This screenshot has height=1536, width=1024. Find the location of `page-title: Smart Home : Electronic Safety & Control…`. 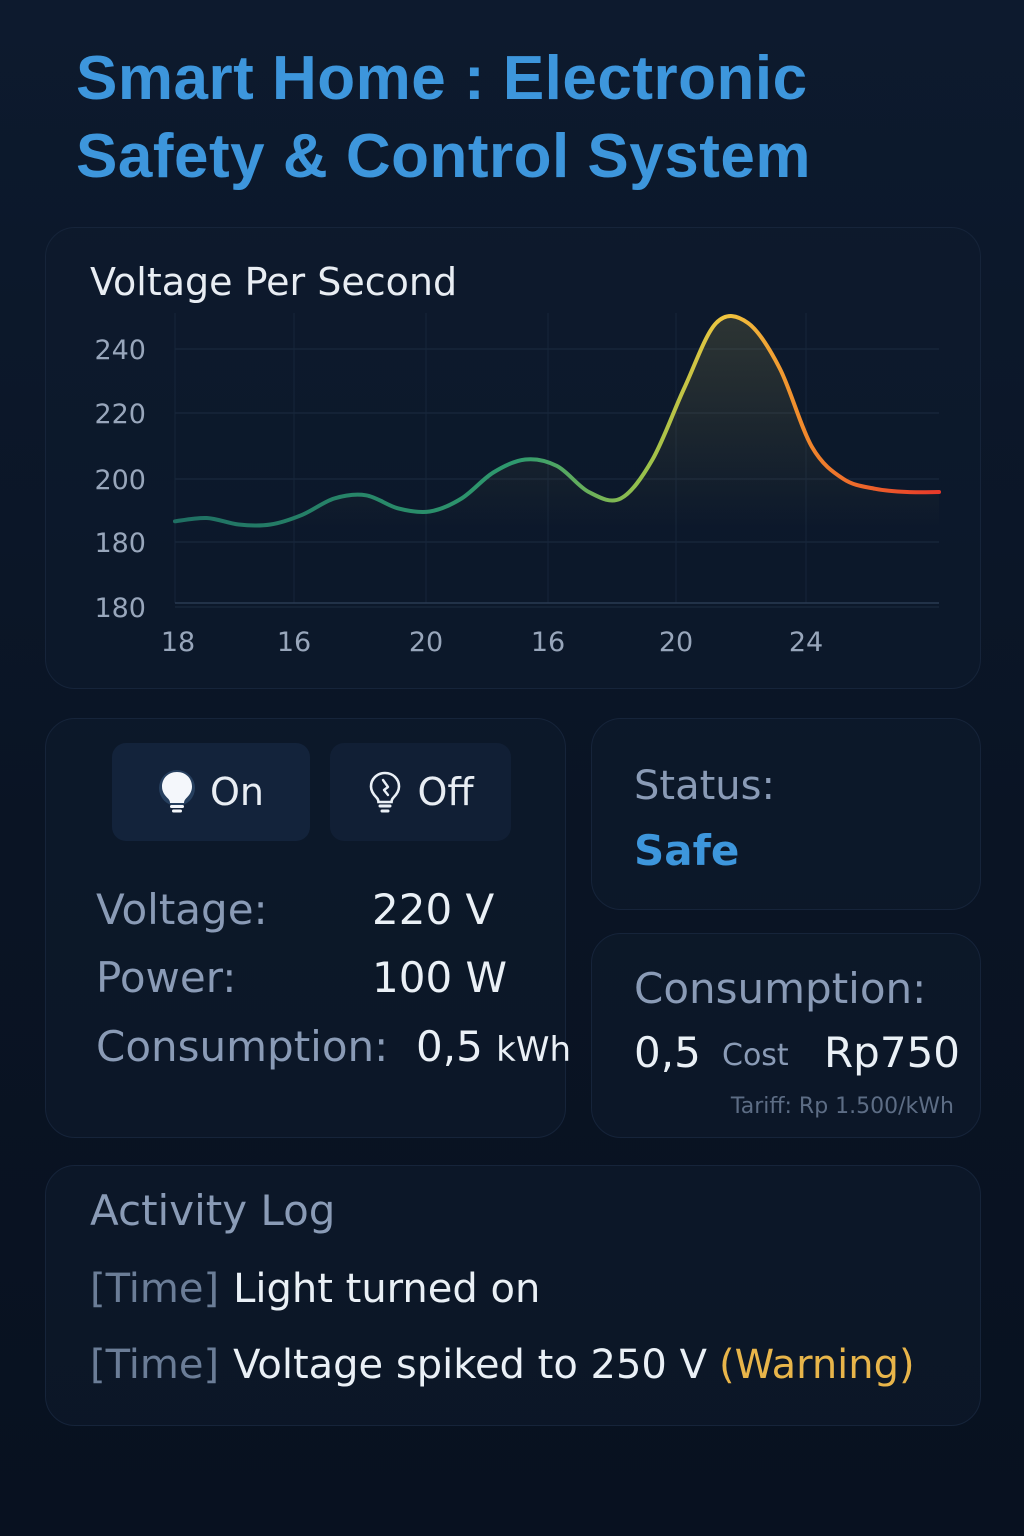

page-title: Smart Home : Electronic Safety & Control… is located at coordinates (526, 118).